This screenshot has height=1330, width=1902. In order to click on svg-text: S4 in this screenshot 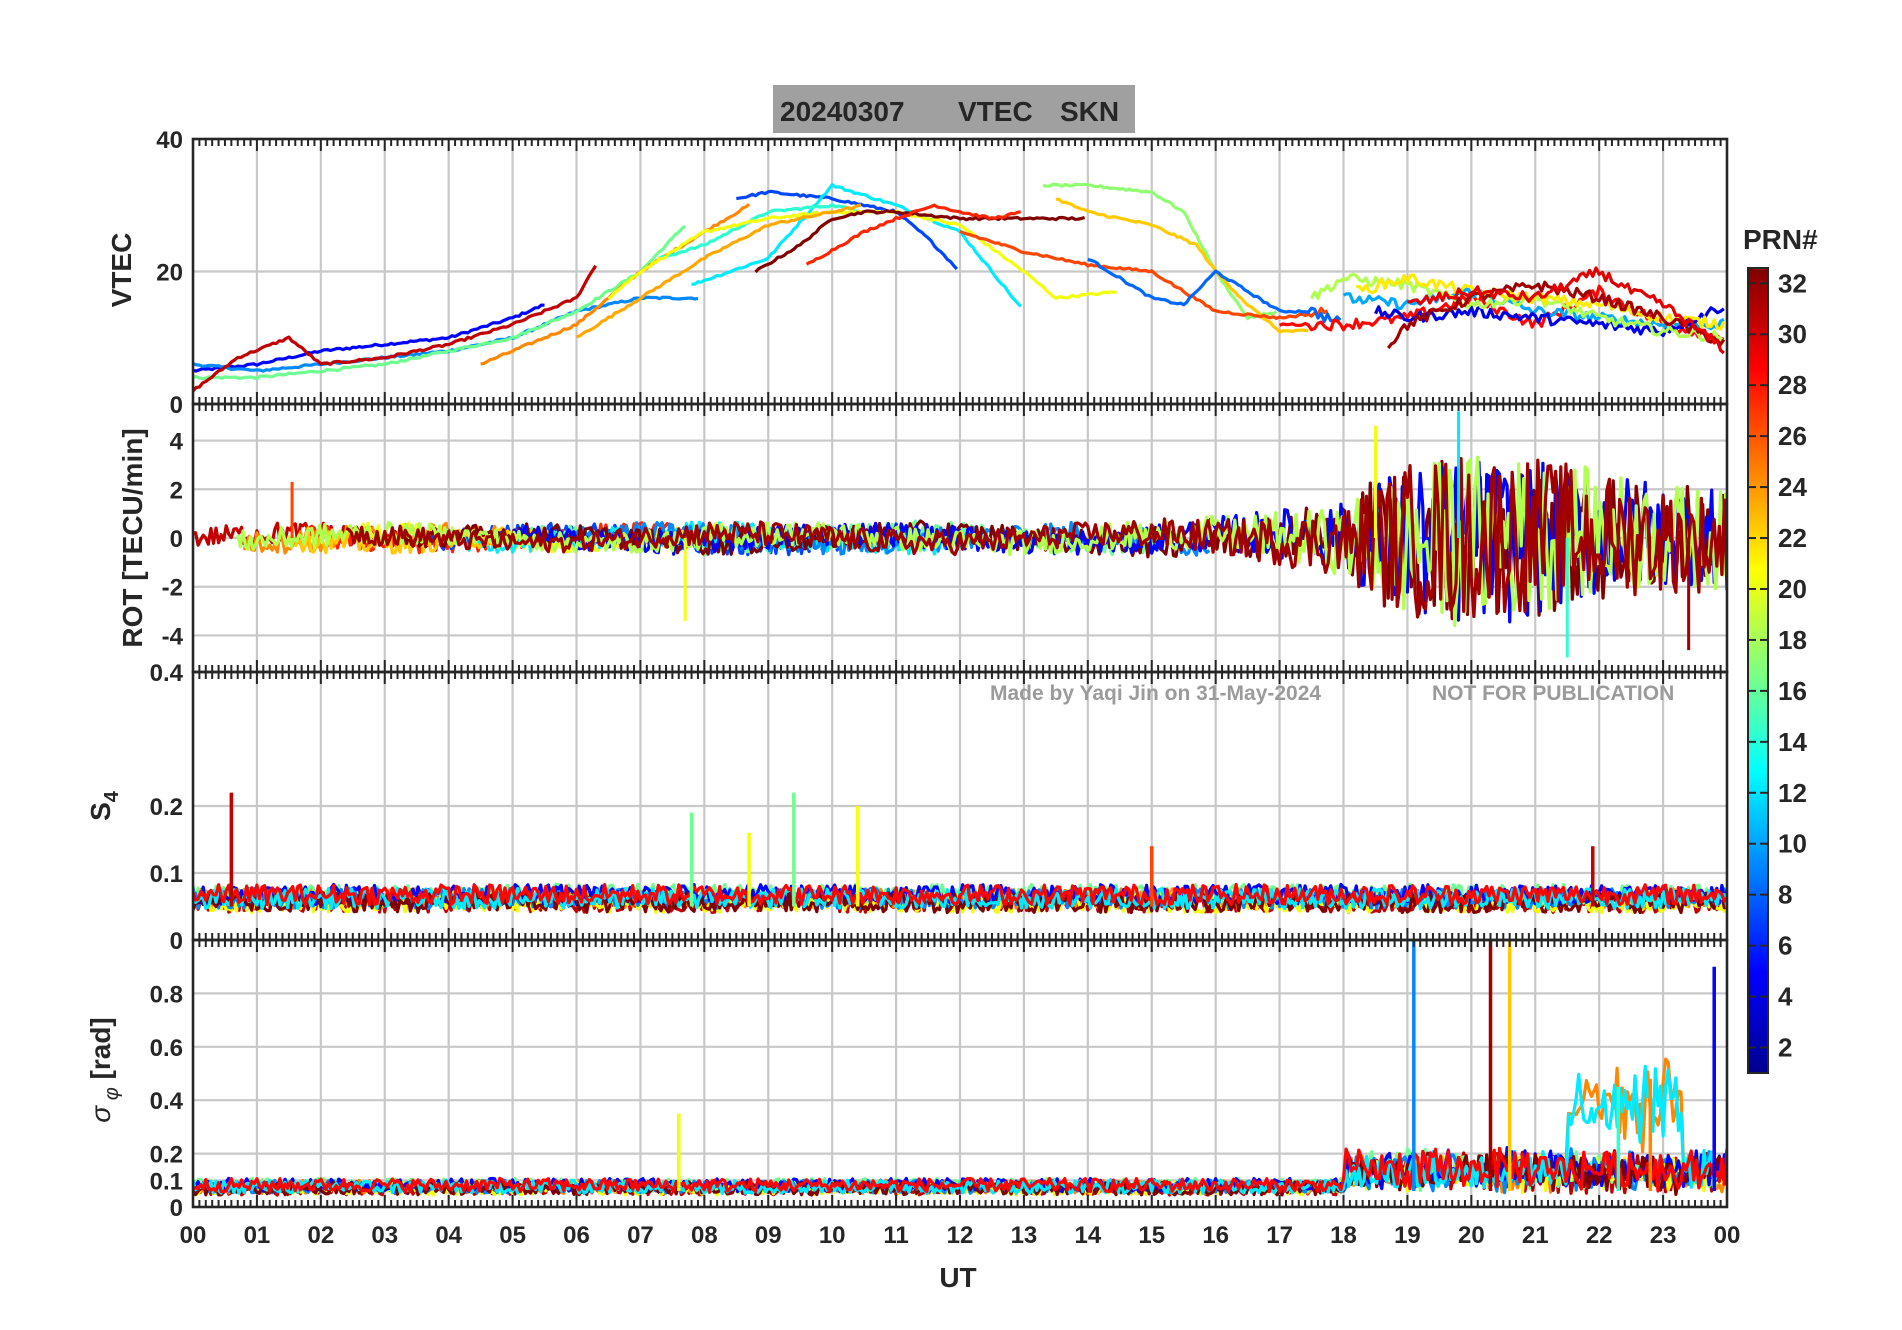, I will do `click(104, 805)`.